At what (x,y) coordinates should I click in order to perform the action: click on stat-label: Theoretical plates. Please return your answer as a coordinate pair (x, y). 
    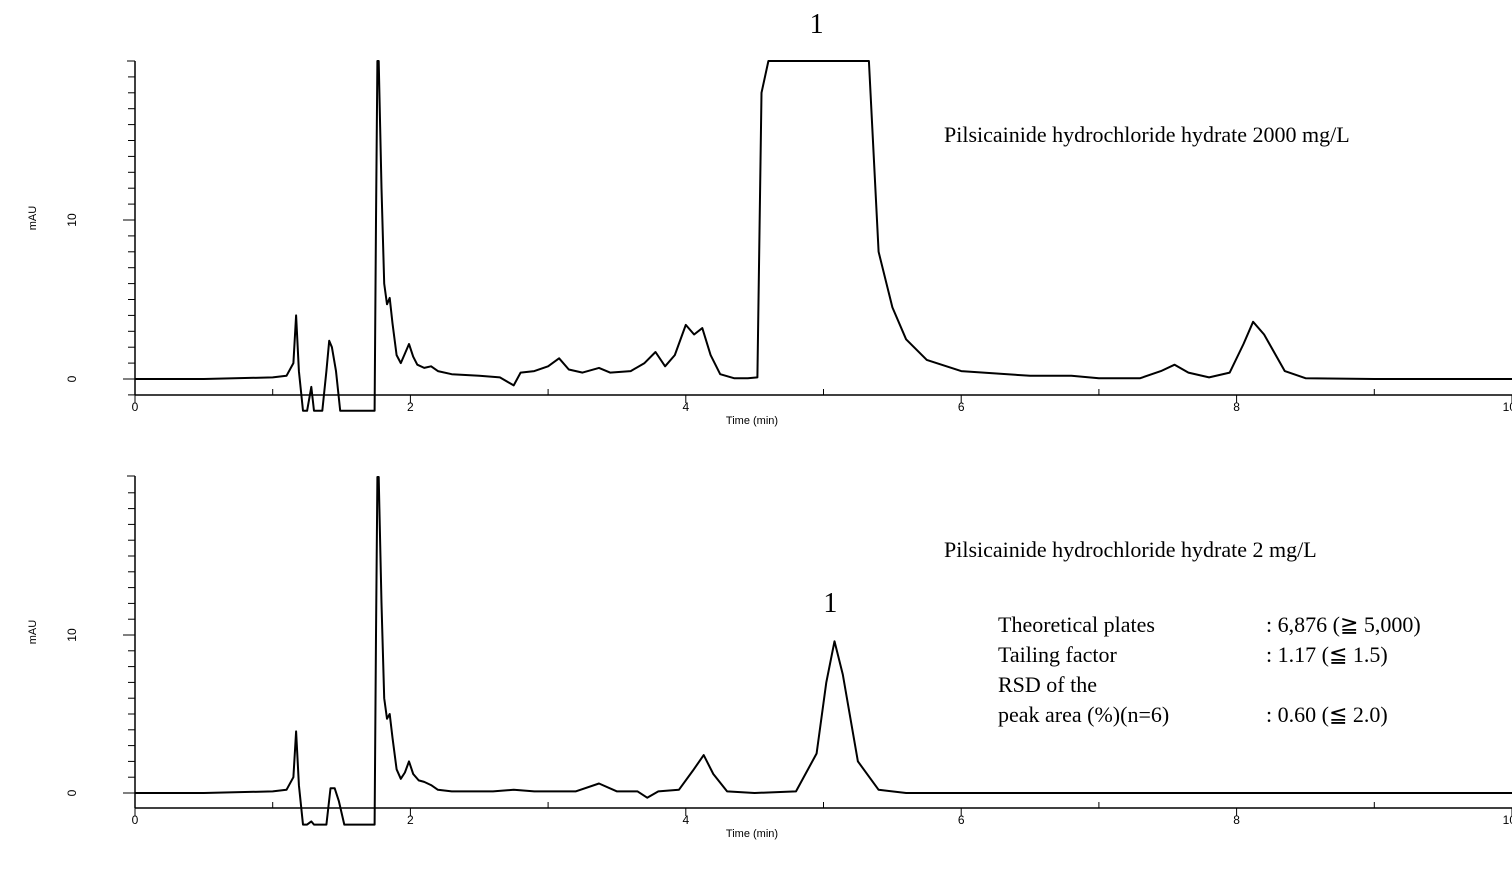
    Looking at the image, I should click on (1076, 624).